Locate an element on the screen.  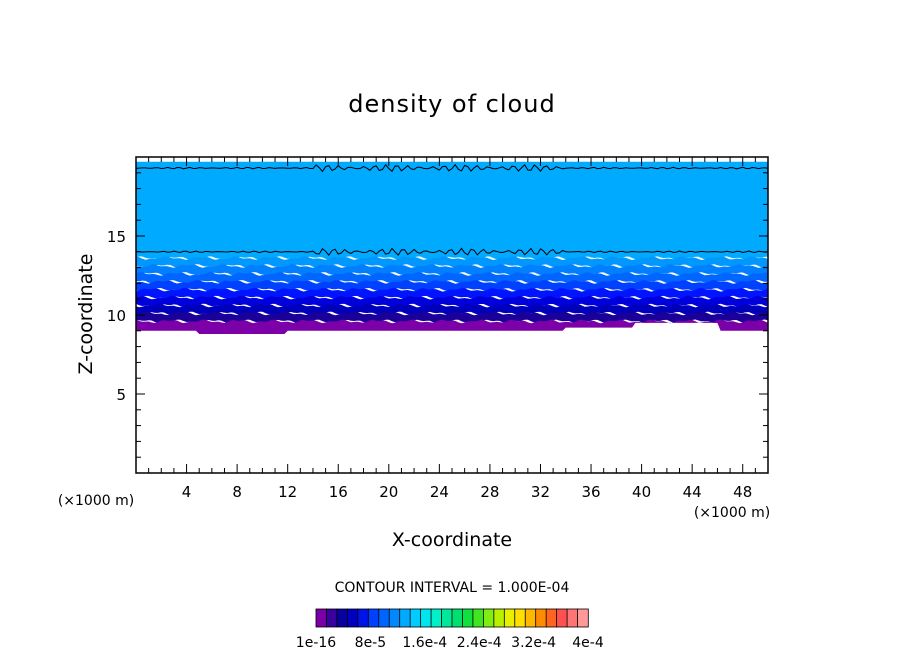
x-tick-label: 4 is located at coordinates (187, 492).